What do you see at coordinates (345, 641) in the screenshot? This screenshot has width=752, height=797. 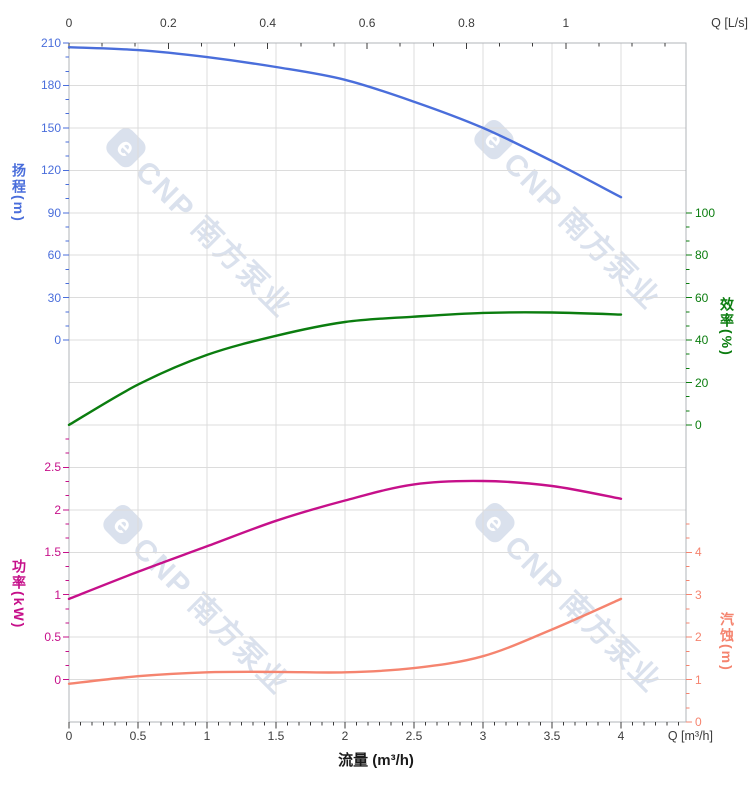 I see `npsh-curve` at bounding box center [345, 641].